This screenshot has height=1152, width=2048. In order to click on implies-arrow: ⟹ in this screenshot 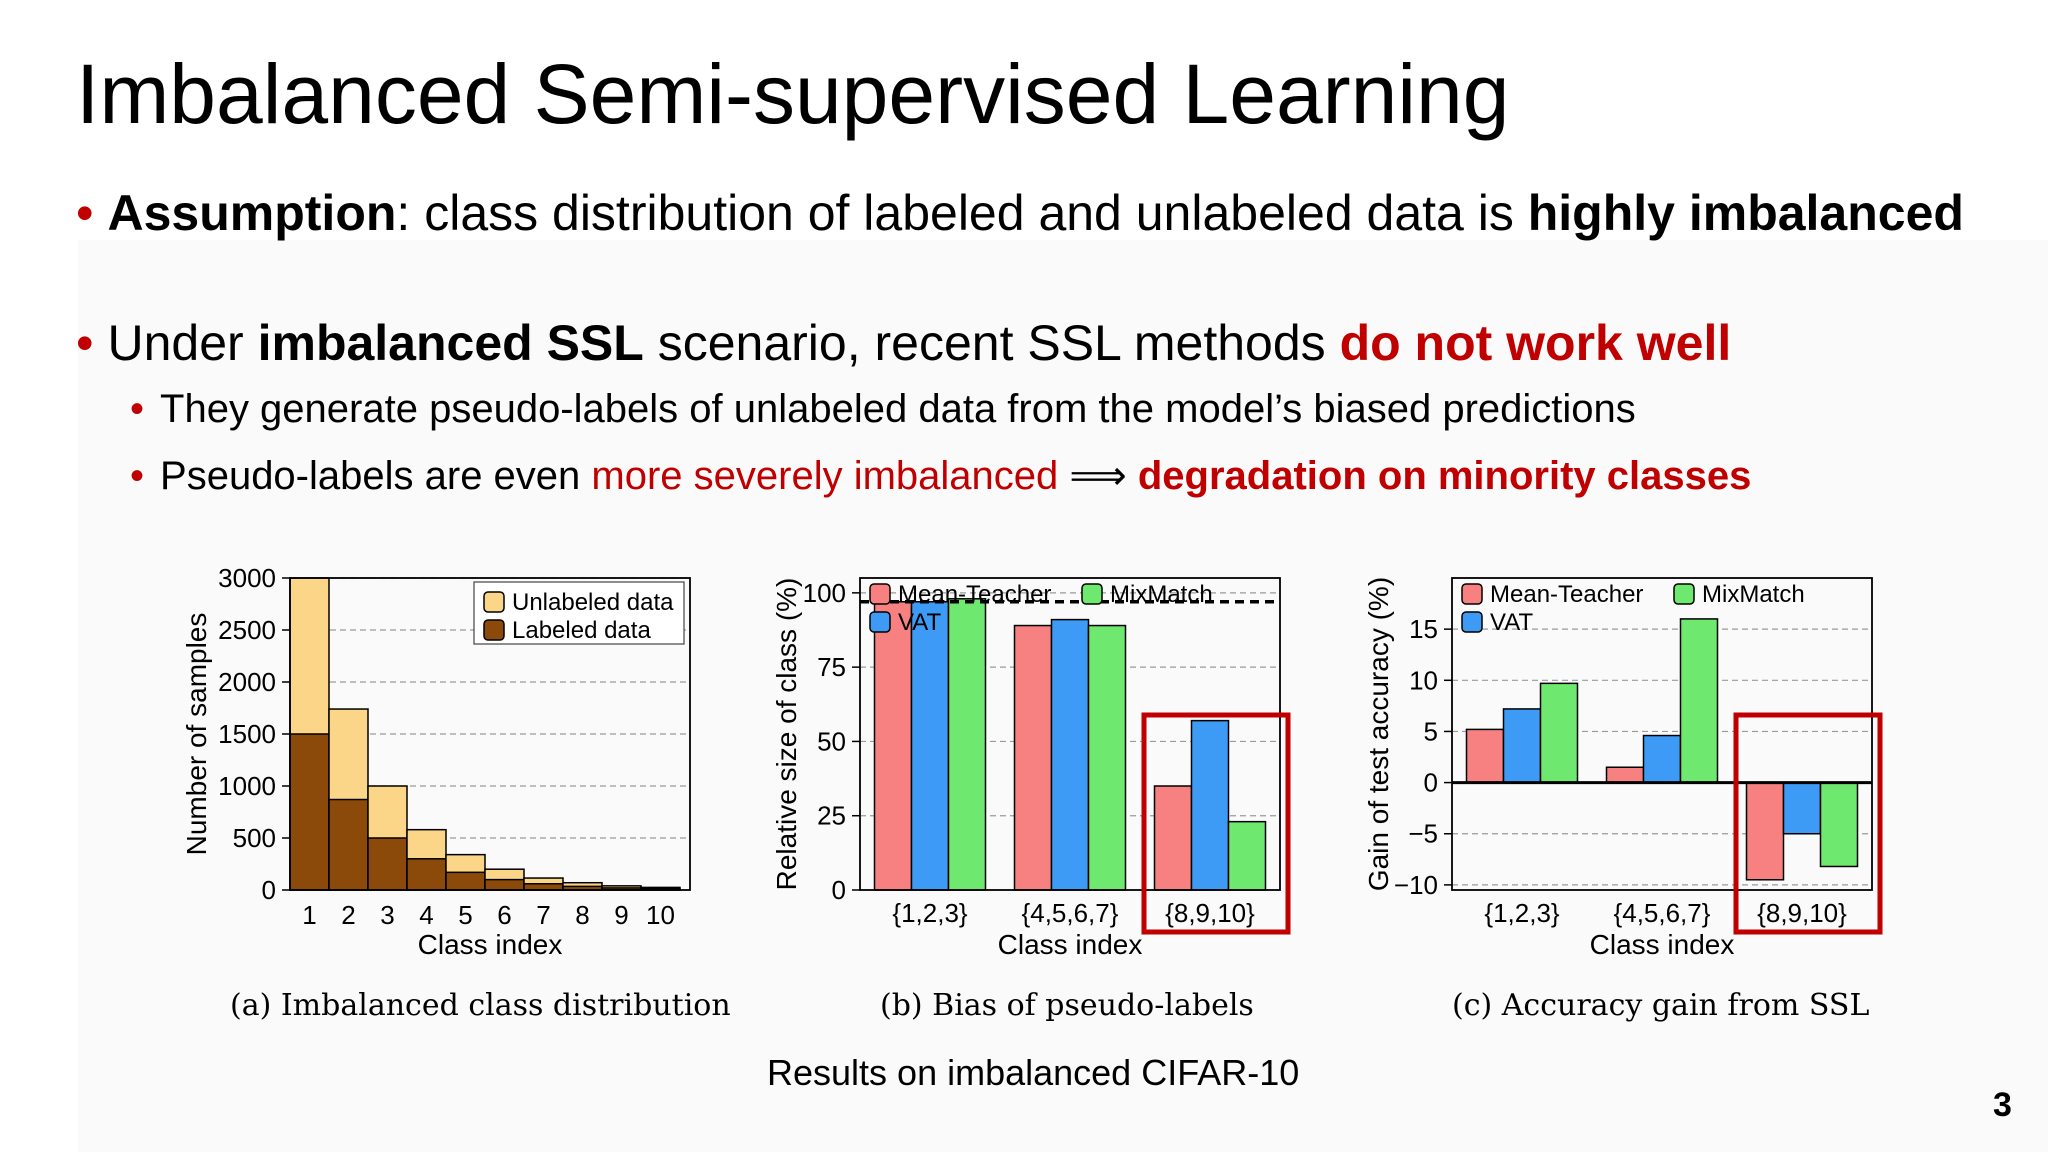, I will do `click(1098, 476)`.